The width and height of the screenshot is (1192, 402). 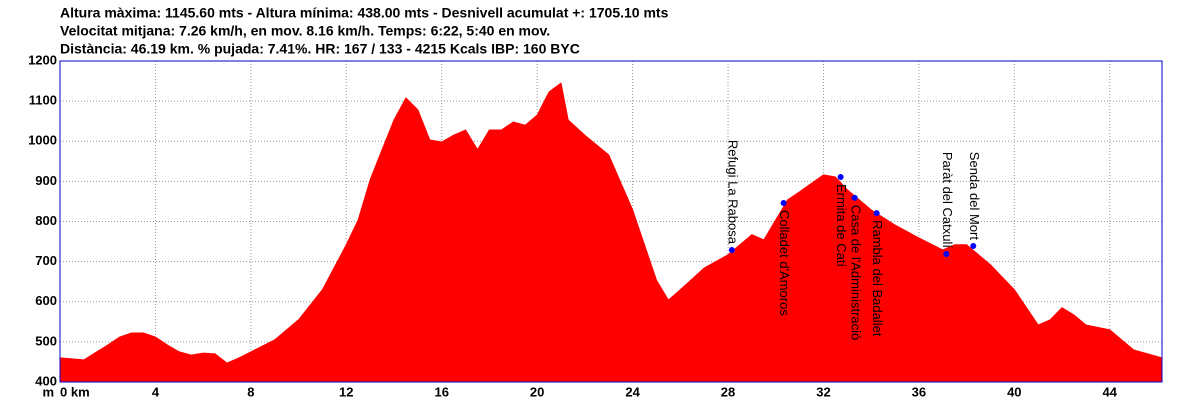 What do you see at coordinates (1110, 391) in the screenshot?
I see `x-tick-label: 44` at bounding box center [1110, 391].